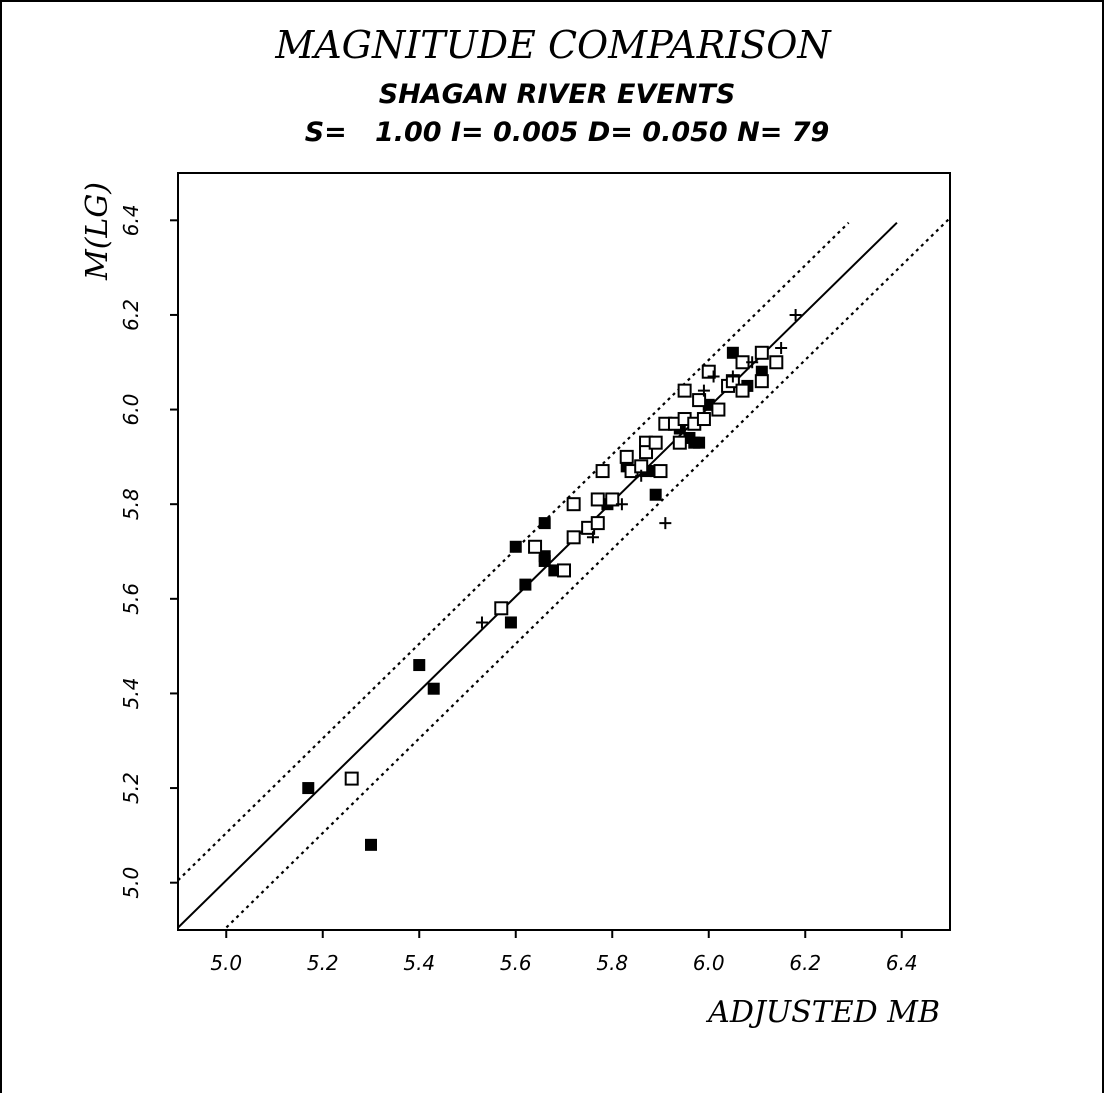 The width and height of the screenshot is (1105, 1093). What do you see at coordinates (97, 231) in the screenshot?
I see `y-axis-label: M(LG)` at bounding box center [97, 231].